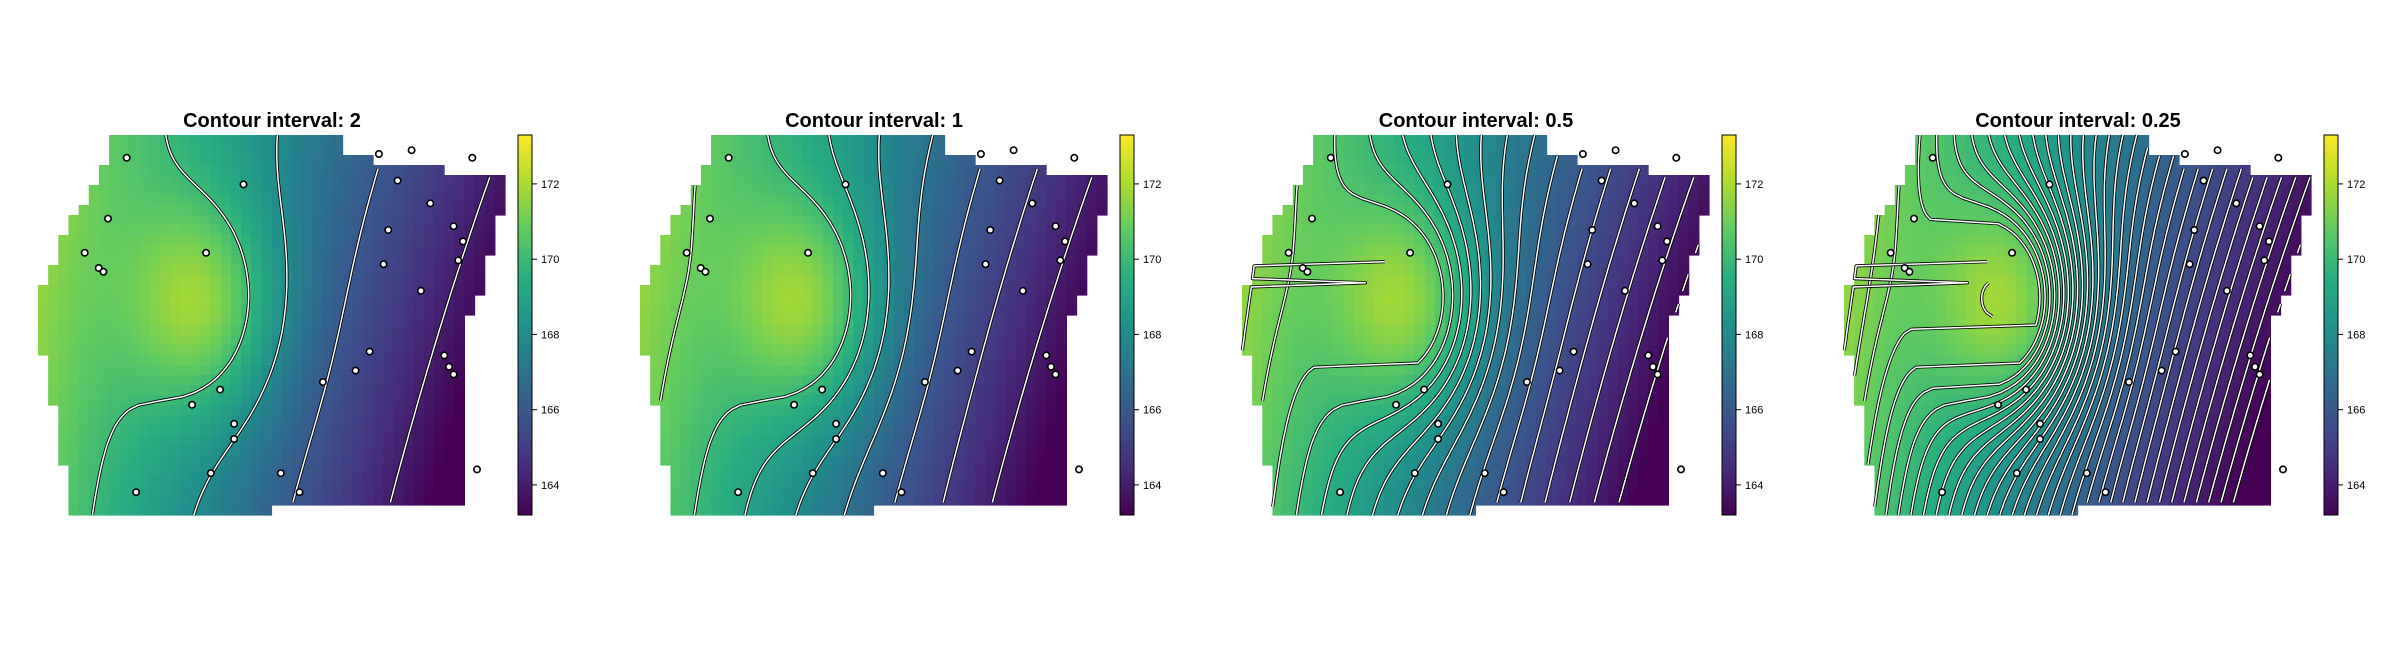 Image resolution: width=2400 pixels, height=650 pixels. What do you see at coordinates (1513, 335) in the screenshot?
I see `contour-line` at bounding box center [1513, 335].